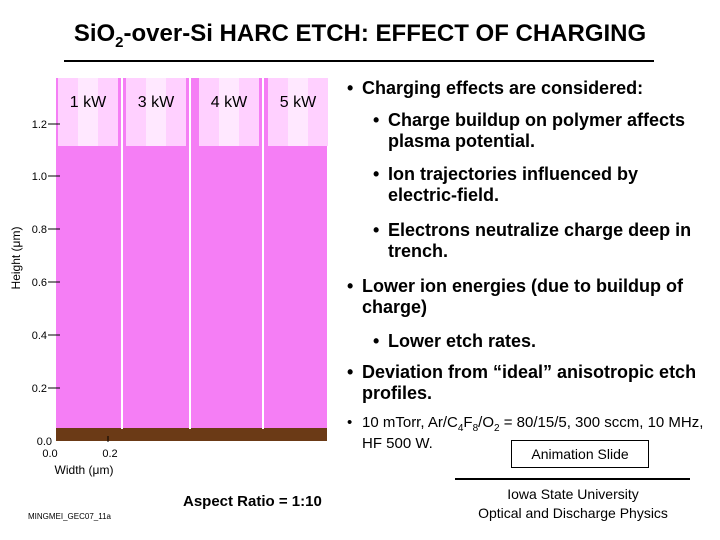 The height and width of the screenshot is (540, 720). I want to click on x-tick-label: 0.2, so click(109, 454).